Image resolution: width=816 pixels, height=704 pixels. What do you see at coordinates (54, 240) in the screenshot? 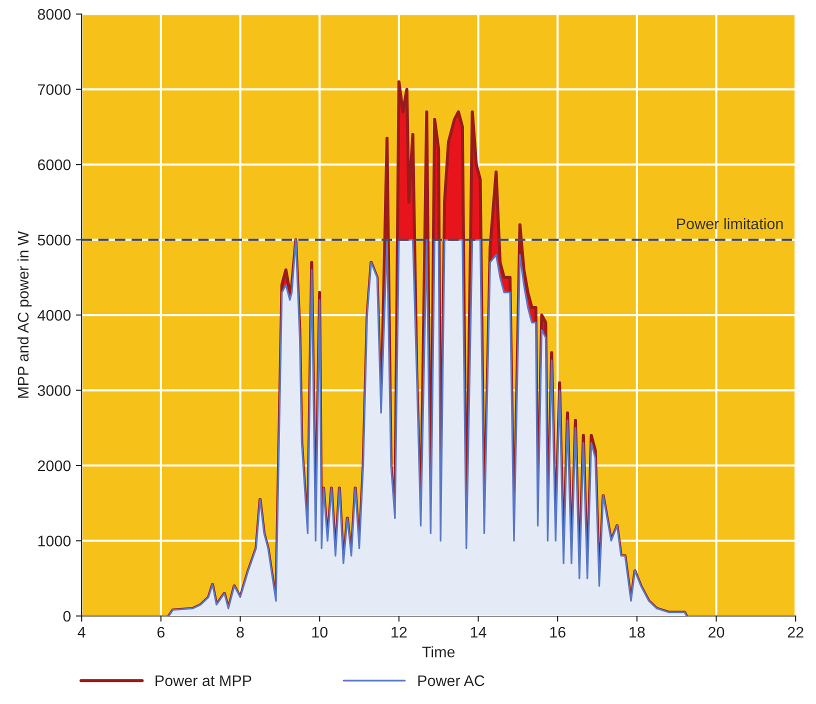
I see `y-tick-label: 5000` at bounding box center [54, 240].